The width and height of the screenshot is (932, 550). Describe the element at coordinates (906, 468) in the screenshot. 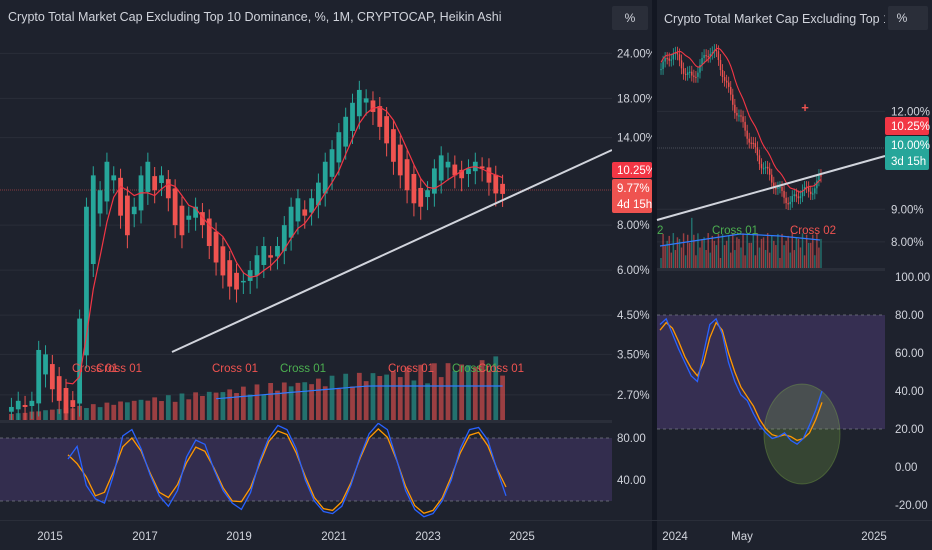

I see `right-osc-tick: 0.00` at that location.